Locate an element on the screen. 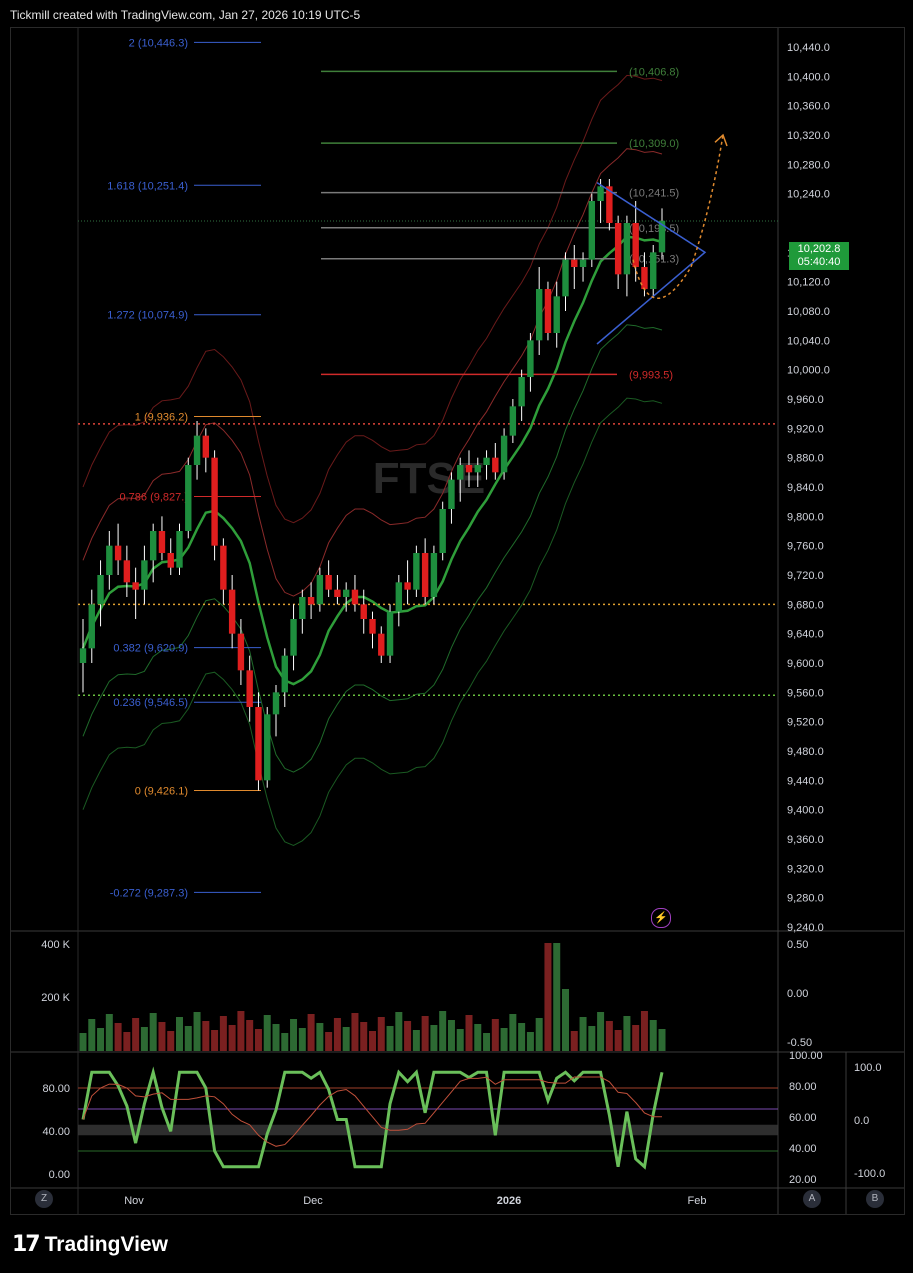 The height and width of the screenshot is (1273, 913). price-tick-label: 10,320.0 is located at coordinates (808, 136).